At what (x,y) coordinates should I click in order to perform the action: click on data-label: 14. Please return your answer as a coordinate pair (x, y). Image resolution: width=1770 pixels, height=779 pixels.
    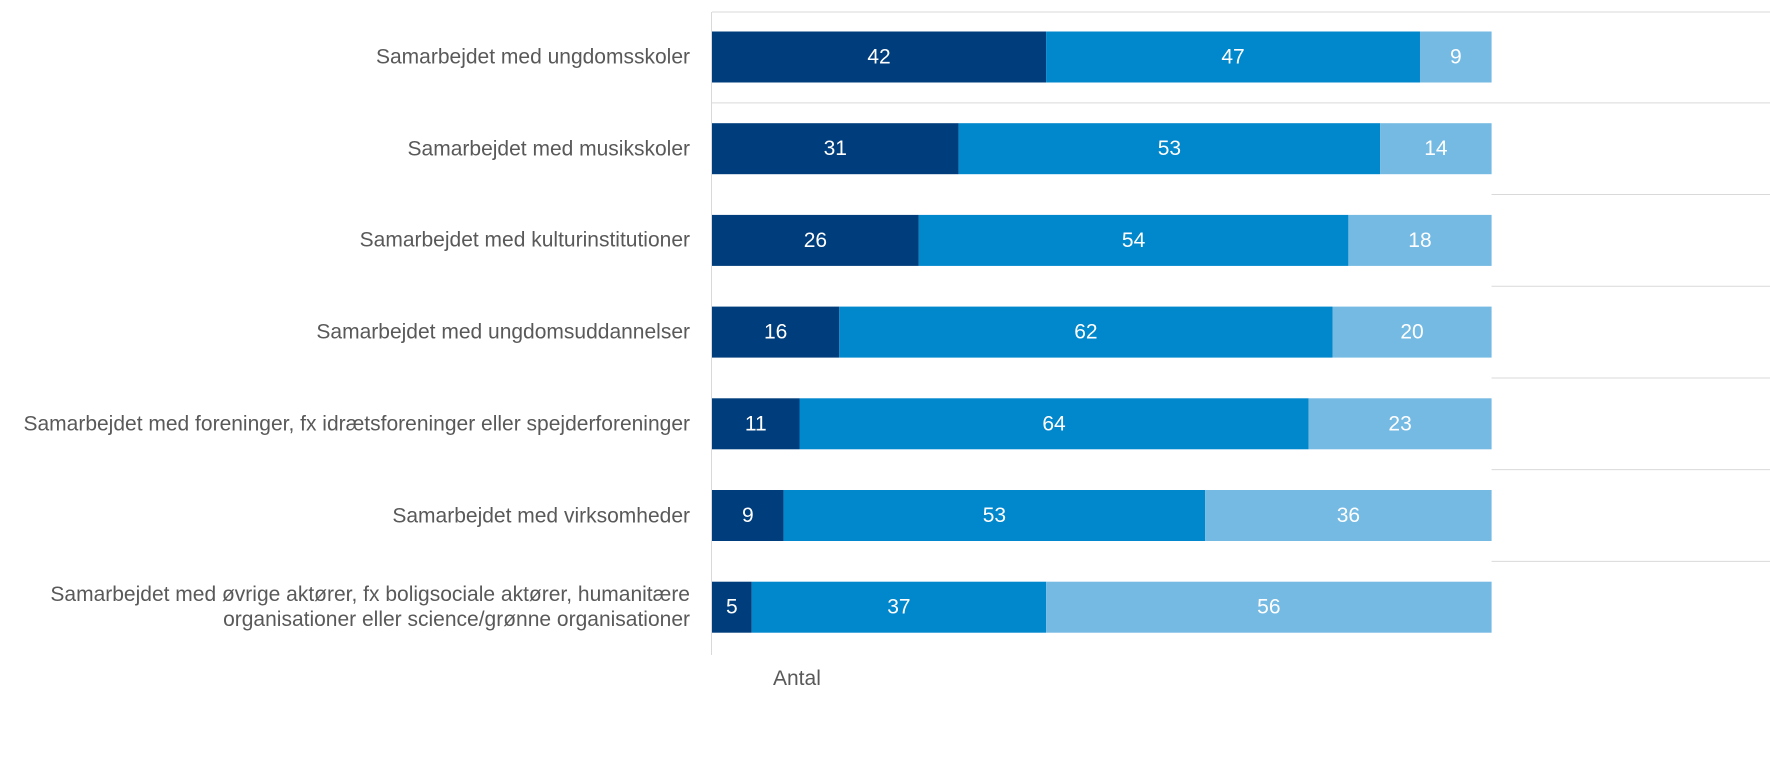
    Looking at the image, I should click on (1436, 148).